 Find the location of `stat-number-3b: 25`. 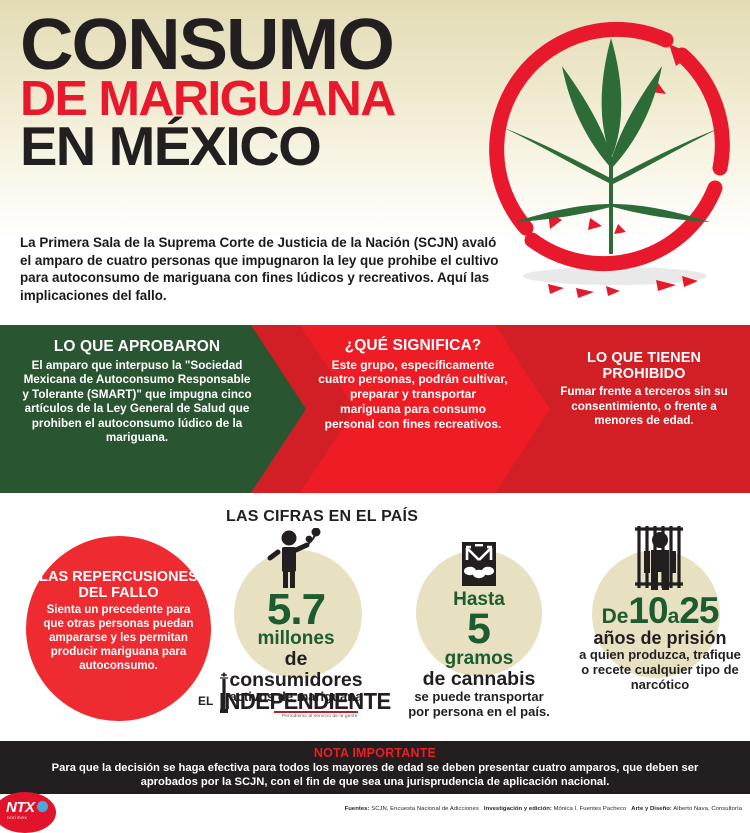

stat-number-3b: 25 is located at coordinates (699, 610).